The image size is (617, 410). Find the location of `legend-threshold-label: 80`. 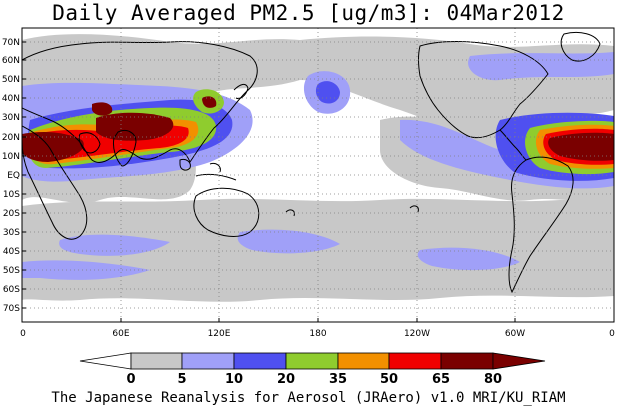

legend-threshold-label: 80 is located at coordinates (493, 379).